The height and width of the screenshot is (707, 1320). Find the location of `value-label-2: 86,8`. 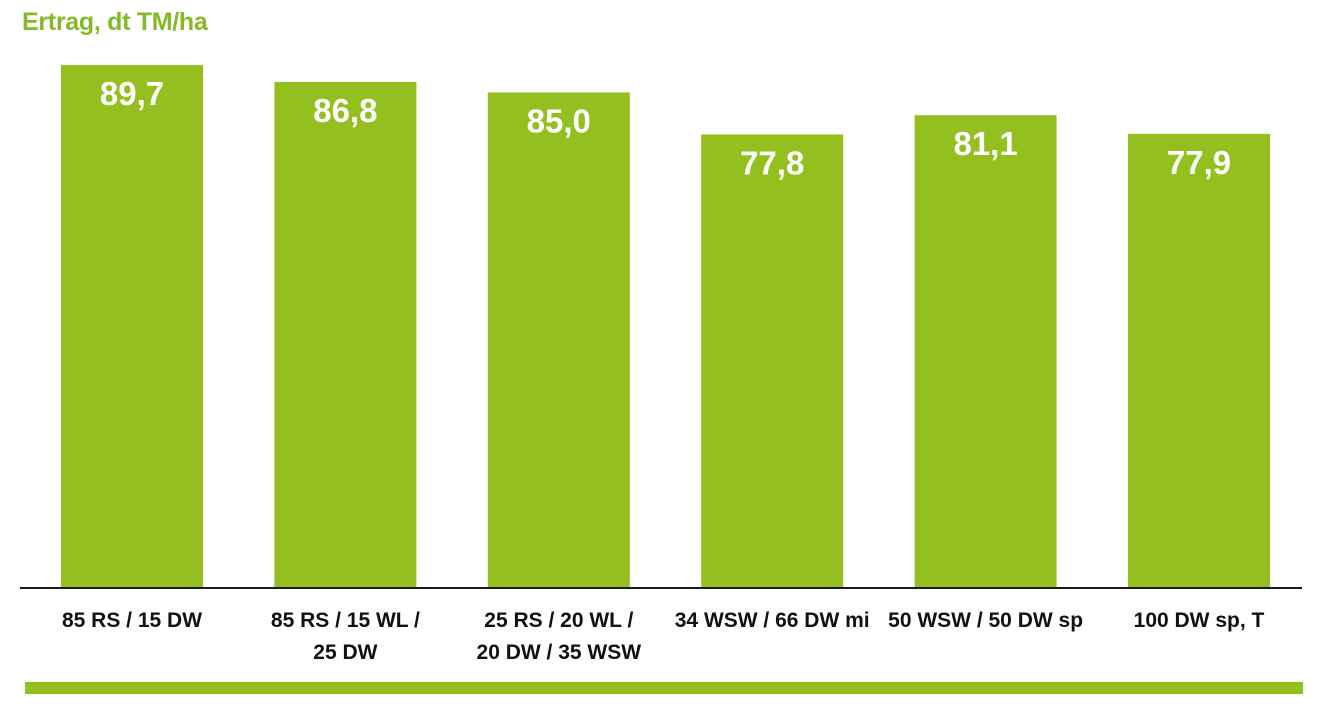

value-label-2: 86,8 is located at coordinates (345, 110).